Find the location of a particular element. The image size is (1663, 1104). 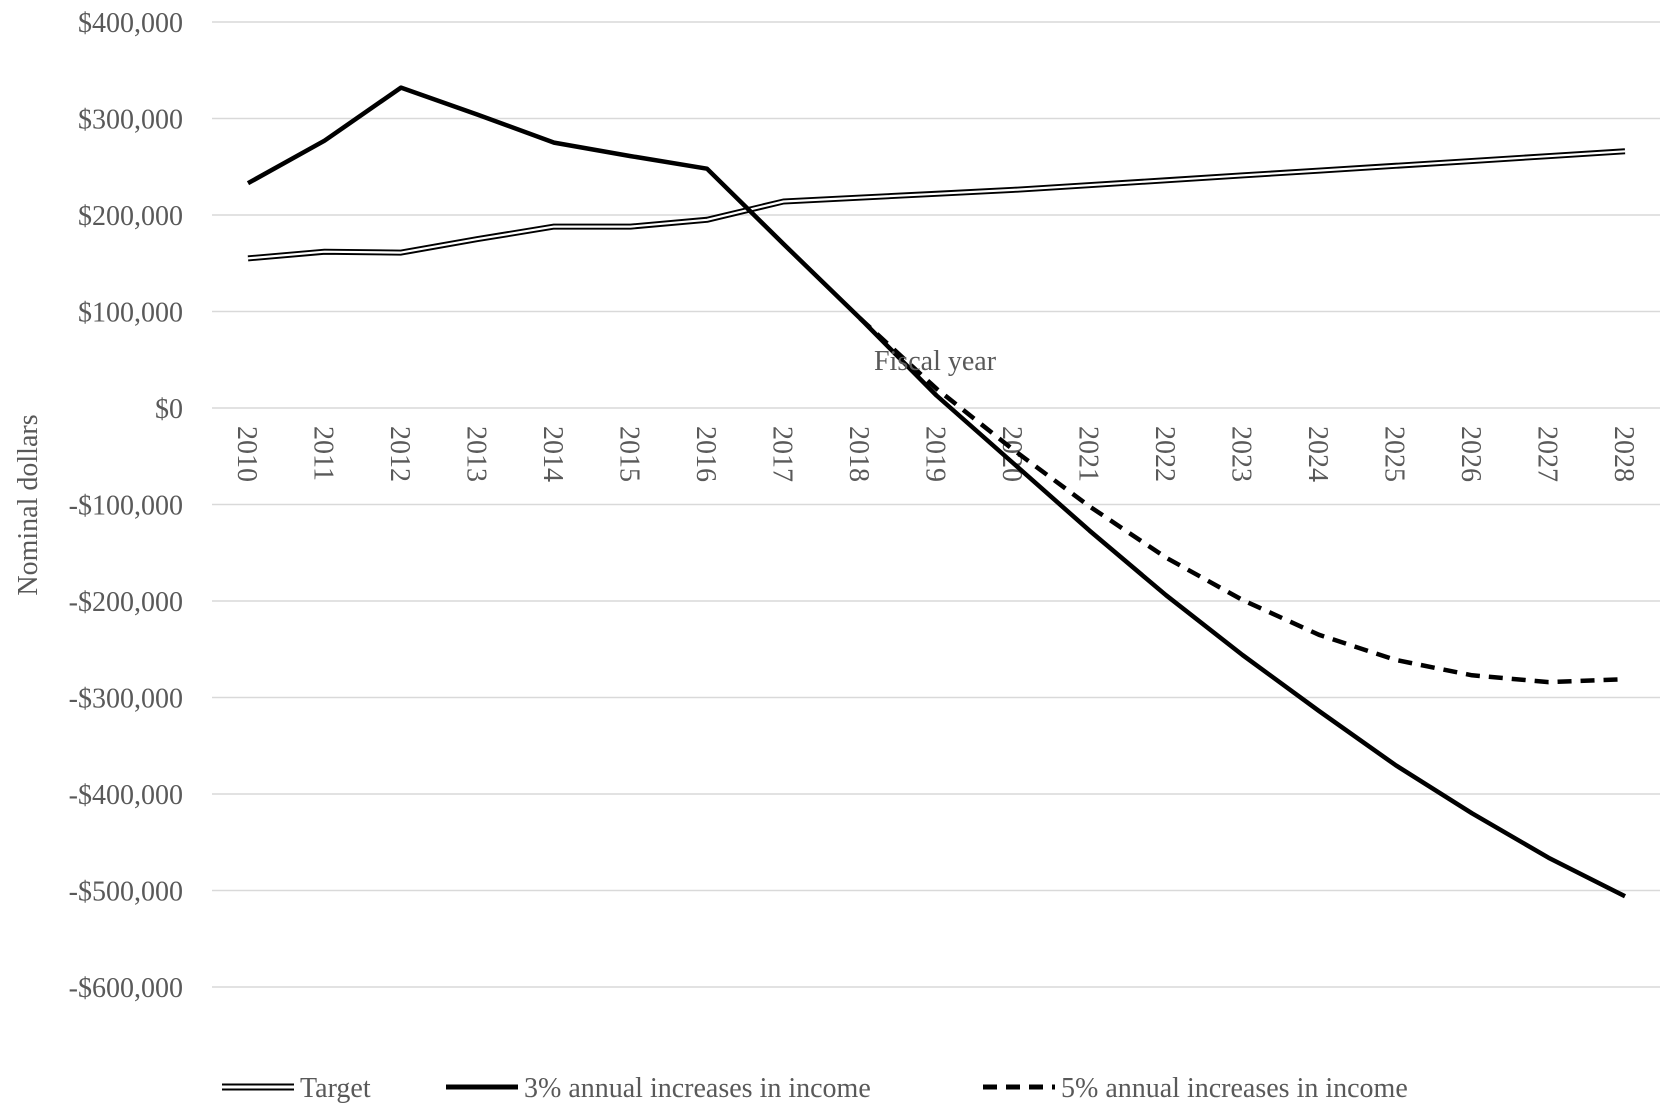

y-tick-label: $200,000 is located at coordinates (130, 216).